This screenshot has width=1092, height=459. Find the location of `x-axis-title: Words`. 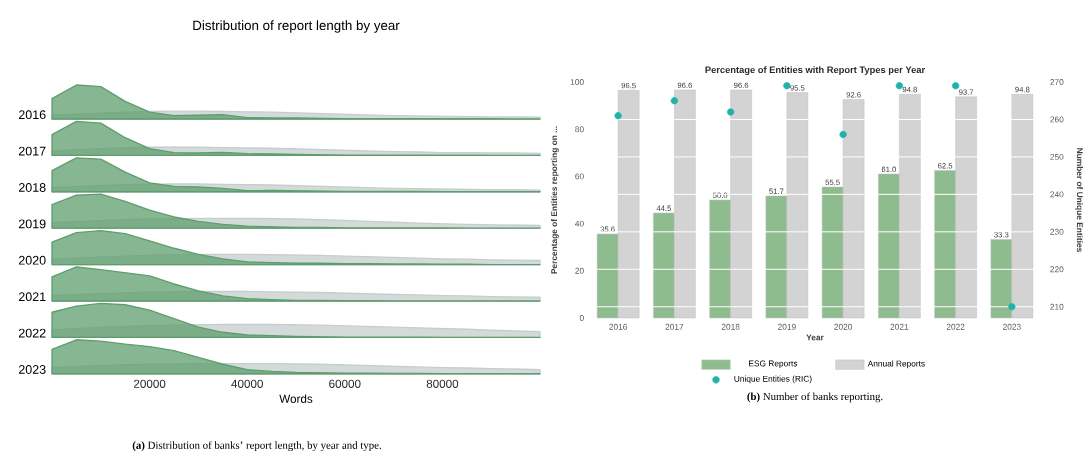

x-axis-title: Words is located at coordinates (296, 398).